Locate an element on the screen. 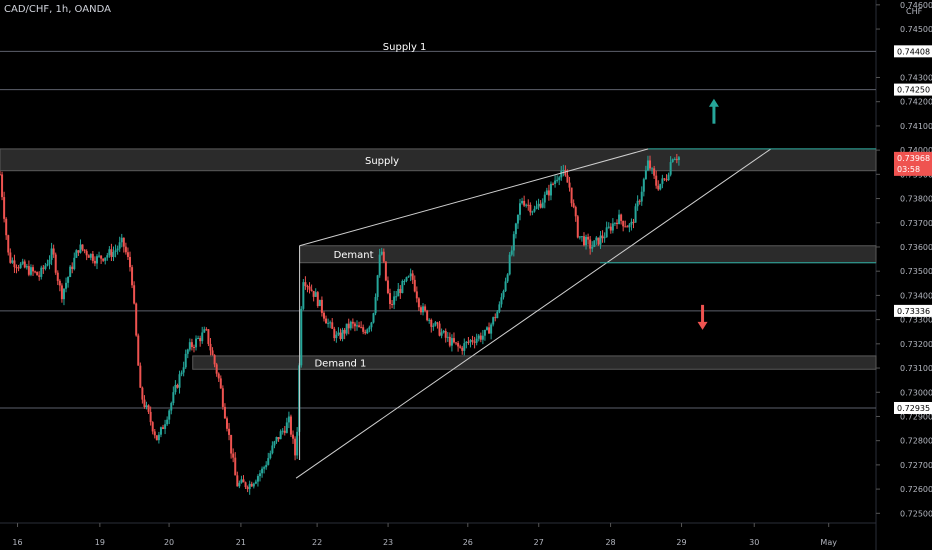 The width and height of the screenshot is (932, 550). x-tick-label: 29 is located at coordinates (681, 542).